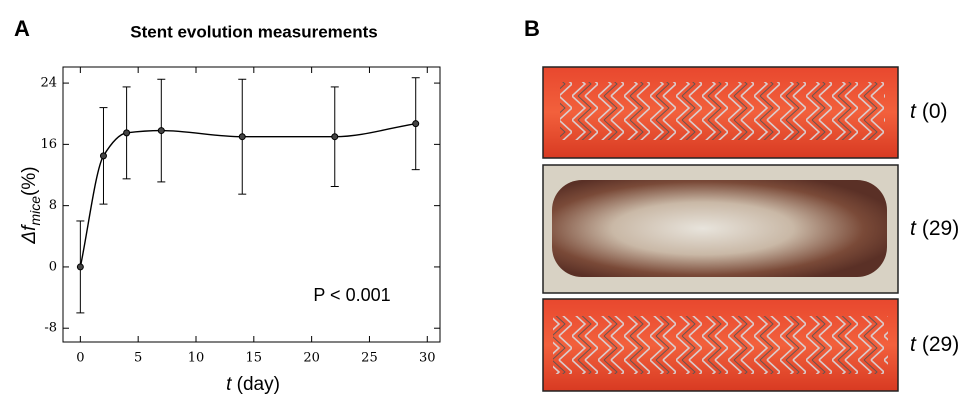 This screenshot has width=974, height=405. Describe the element at coordinates (29, 181) in the screenshot. I see `y-axis-unit: (%)` at that location.